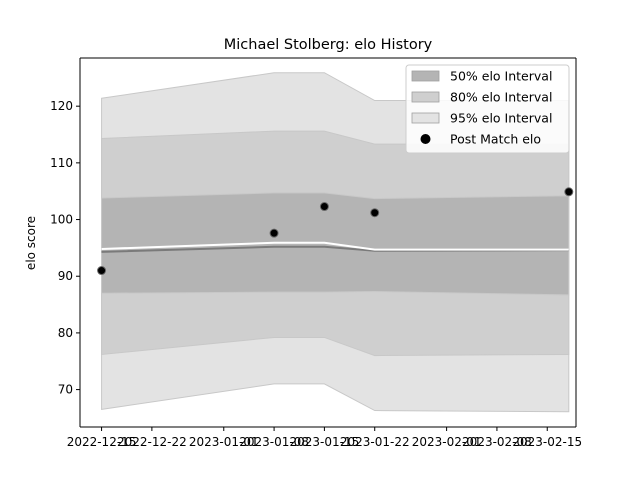  I want to click on legend-label: Post Match elo, so click(495, 139).